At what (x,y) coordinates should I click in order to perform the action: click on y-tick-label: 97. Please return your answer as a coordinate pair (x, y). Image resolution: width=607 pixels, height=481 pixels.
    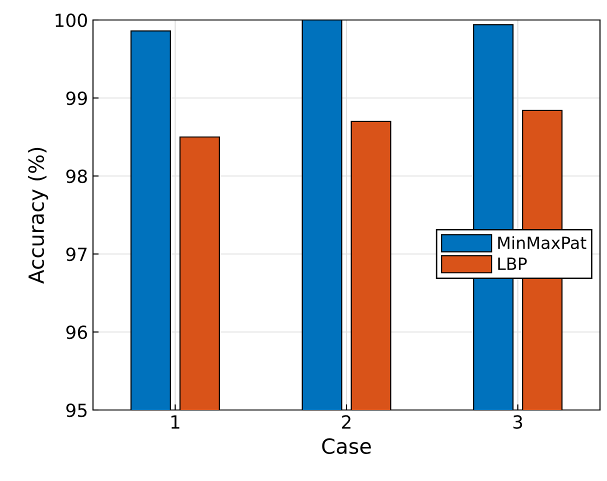
    Looking at the image, I should click on (76, 254).